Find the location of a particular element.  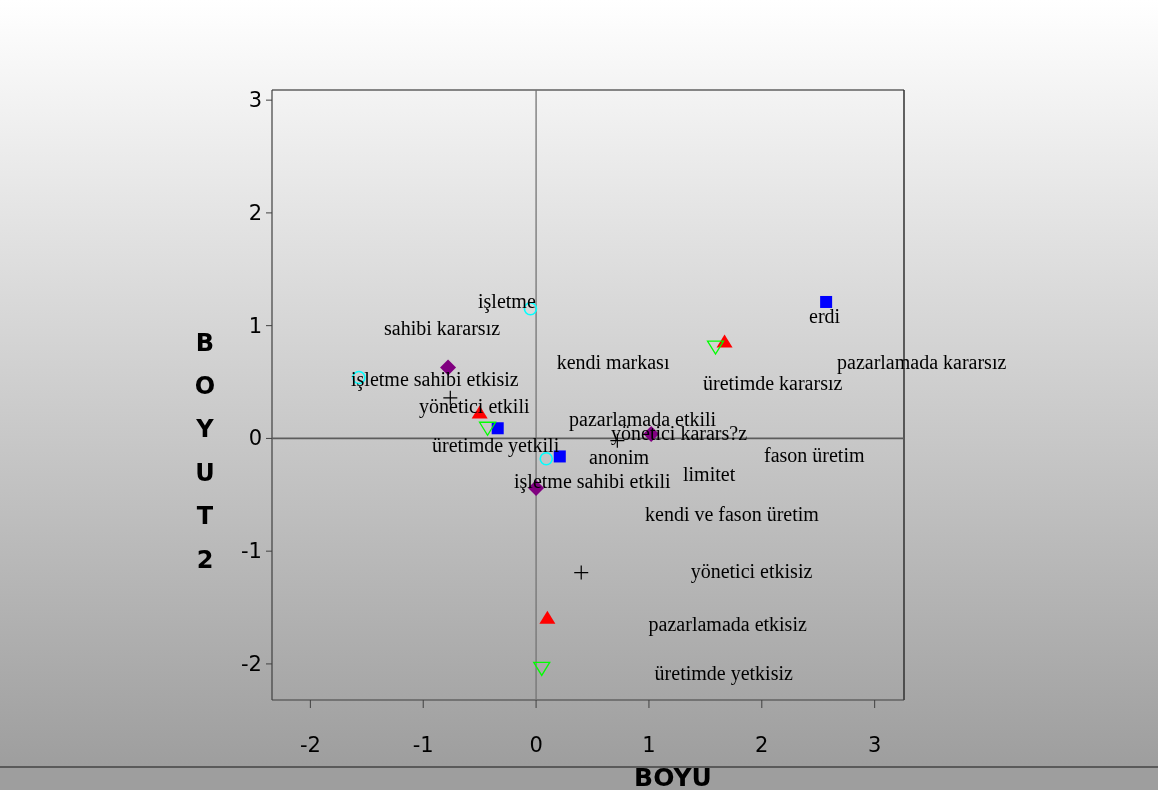

annotation: fason üretim is located at coordinates (814, 455).